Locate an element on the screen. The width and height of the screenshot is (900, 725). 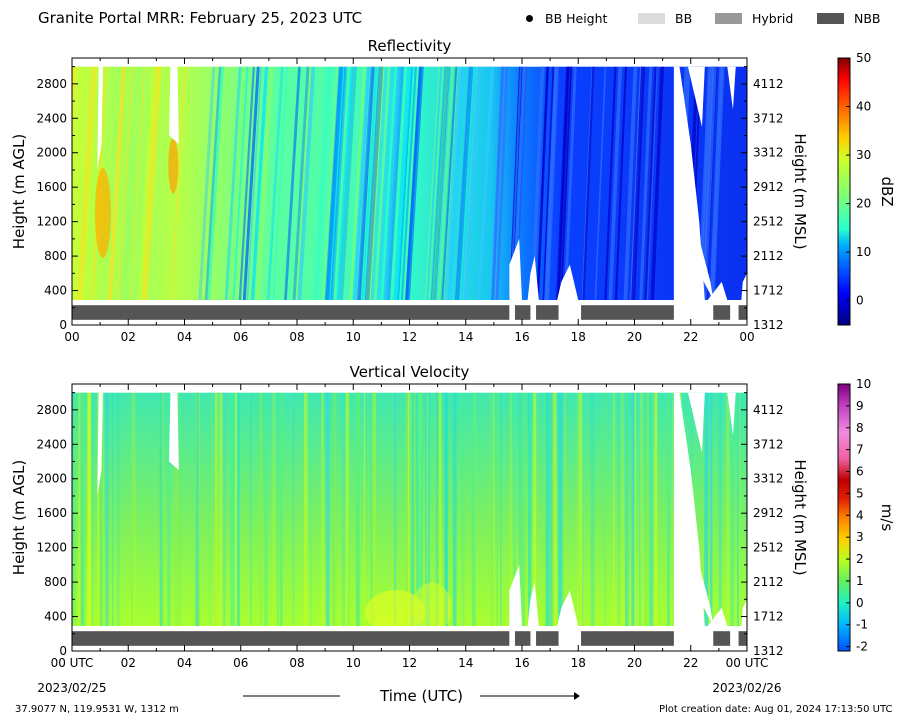
x-tick-label: 22 is located at coordinates (690, 663).